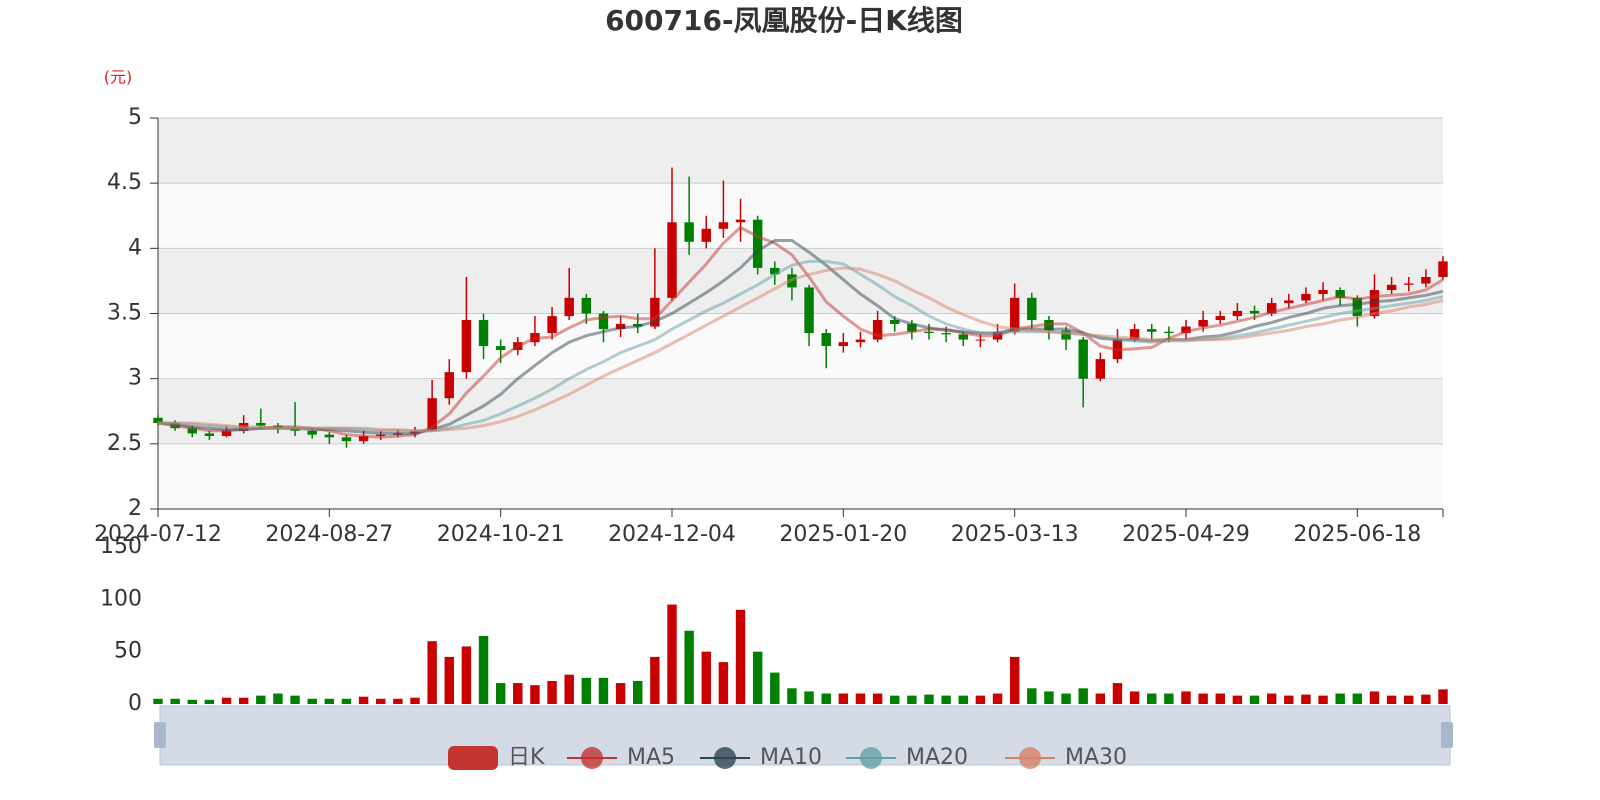  Describe the element at coordinates (1357, 534) in the screenshot. I see `x-tick-label: 2025-06-18` at that location.